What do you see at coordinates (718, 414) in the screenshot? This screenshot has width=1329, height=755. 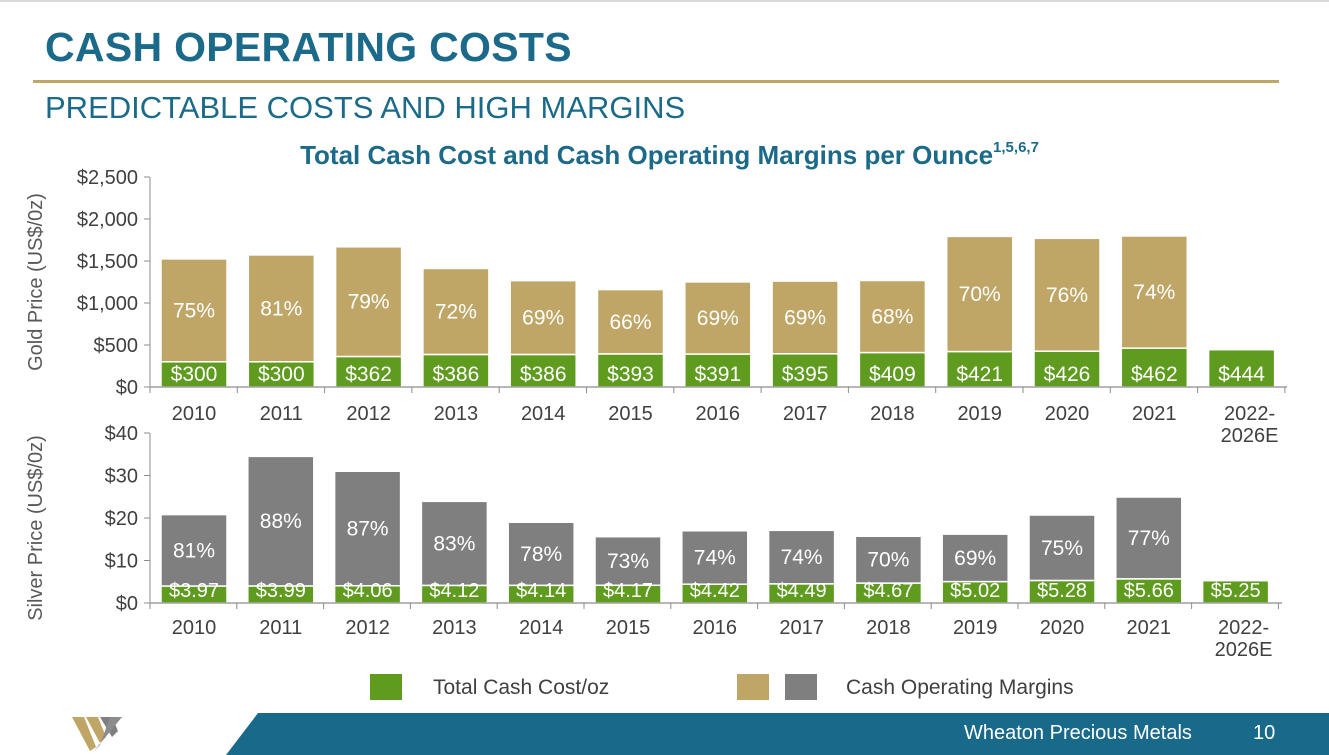 I see `gold-category-label-line: 2016` at bounding box center [718, 414].